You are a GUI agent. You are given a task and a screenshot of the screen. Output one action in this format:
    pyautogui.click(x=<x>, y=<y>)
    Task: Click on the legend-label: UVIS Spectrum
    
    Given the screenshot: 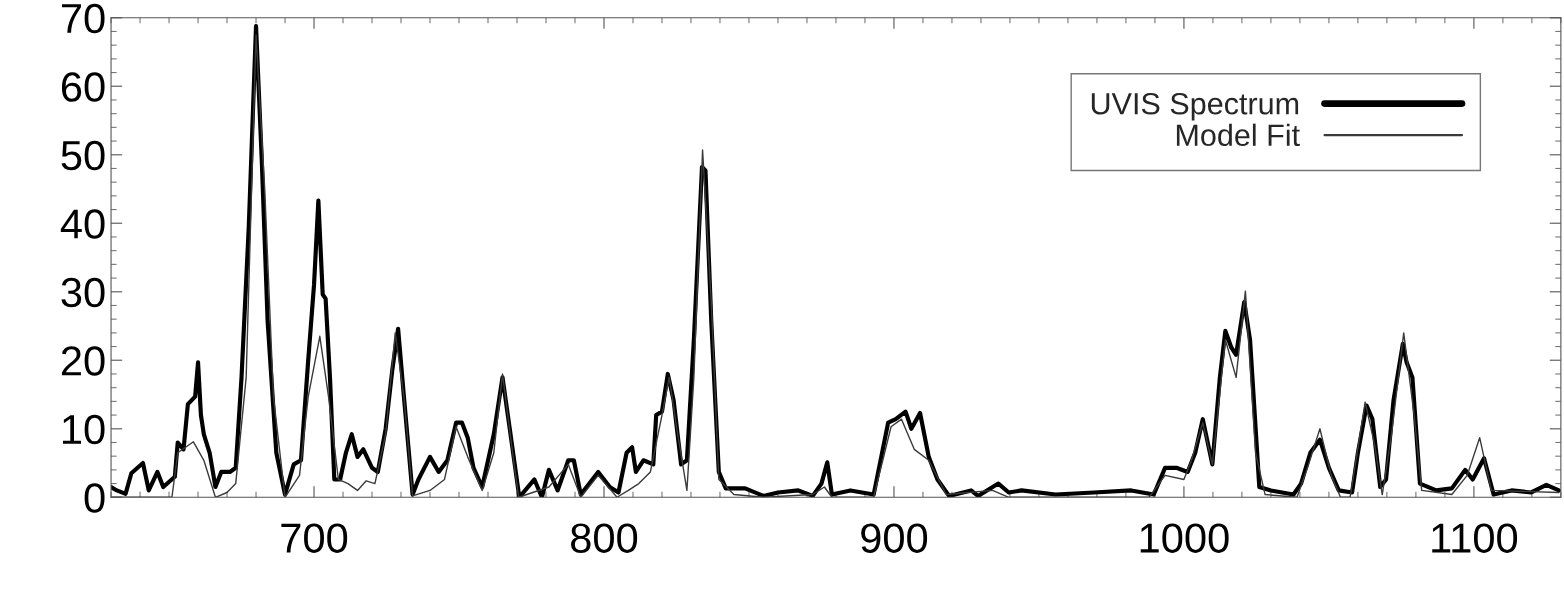 What is the action you would take?
    pyautogui.click(x=1195, y=106)
    